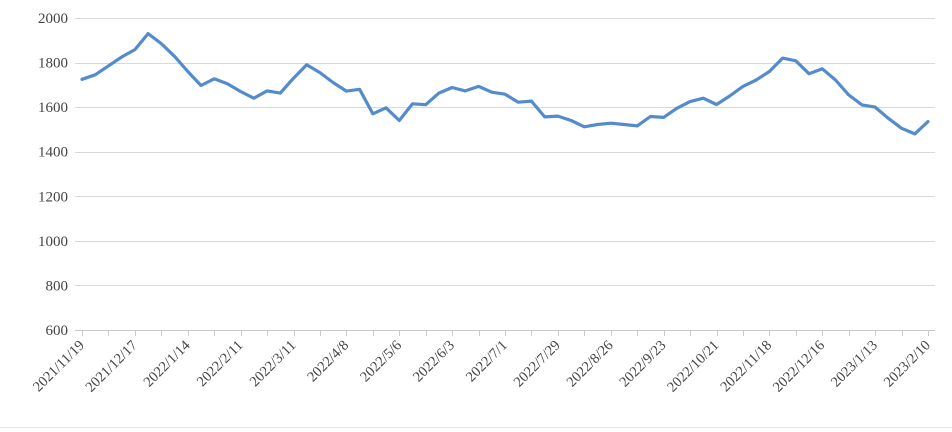  Describe the element at coordinates (53, 197) in the screenshot. I see `y-tick-label: 1200` at that location.